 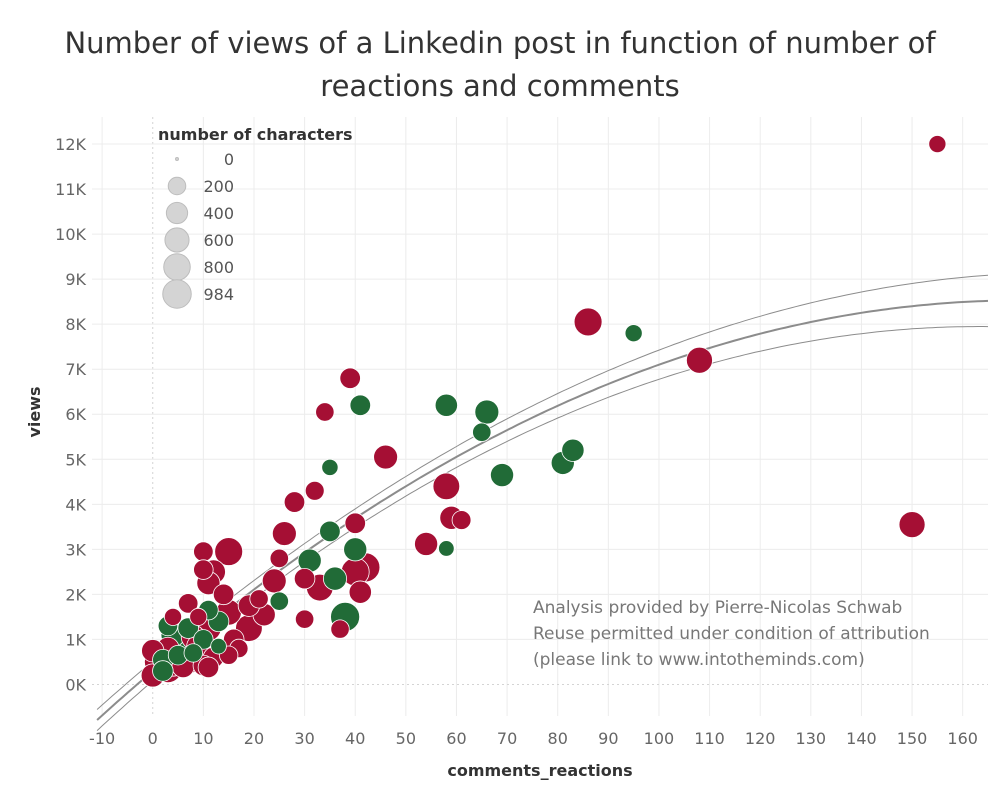 What do you see at coordinates (507, 738) in the screenshot?
I see `x-tick-label: 70` at bounding box center [507, 738].